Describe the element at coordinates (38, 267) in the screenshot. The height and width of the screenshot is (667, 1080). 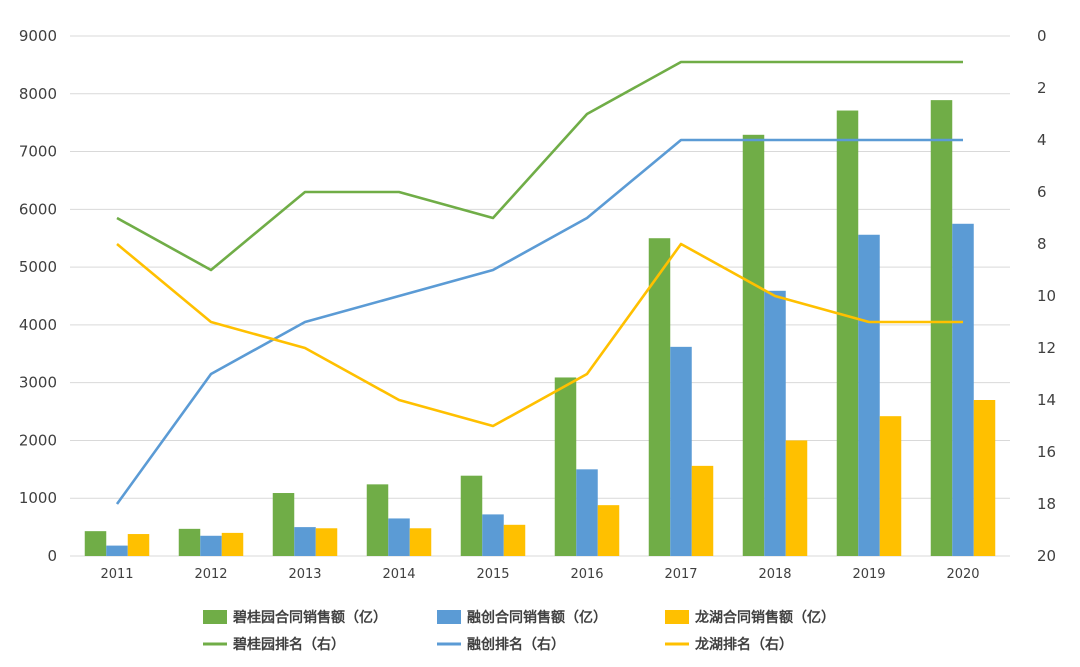
I see `left-tick-label: 5000` at that location.